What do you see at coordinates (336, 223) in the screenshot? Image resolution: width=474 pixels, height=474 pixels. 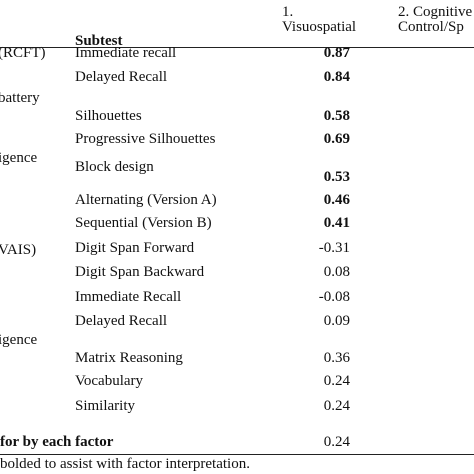 I see `loading: 0.41` at bounding box center [336, 223].